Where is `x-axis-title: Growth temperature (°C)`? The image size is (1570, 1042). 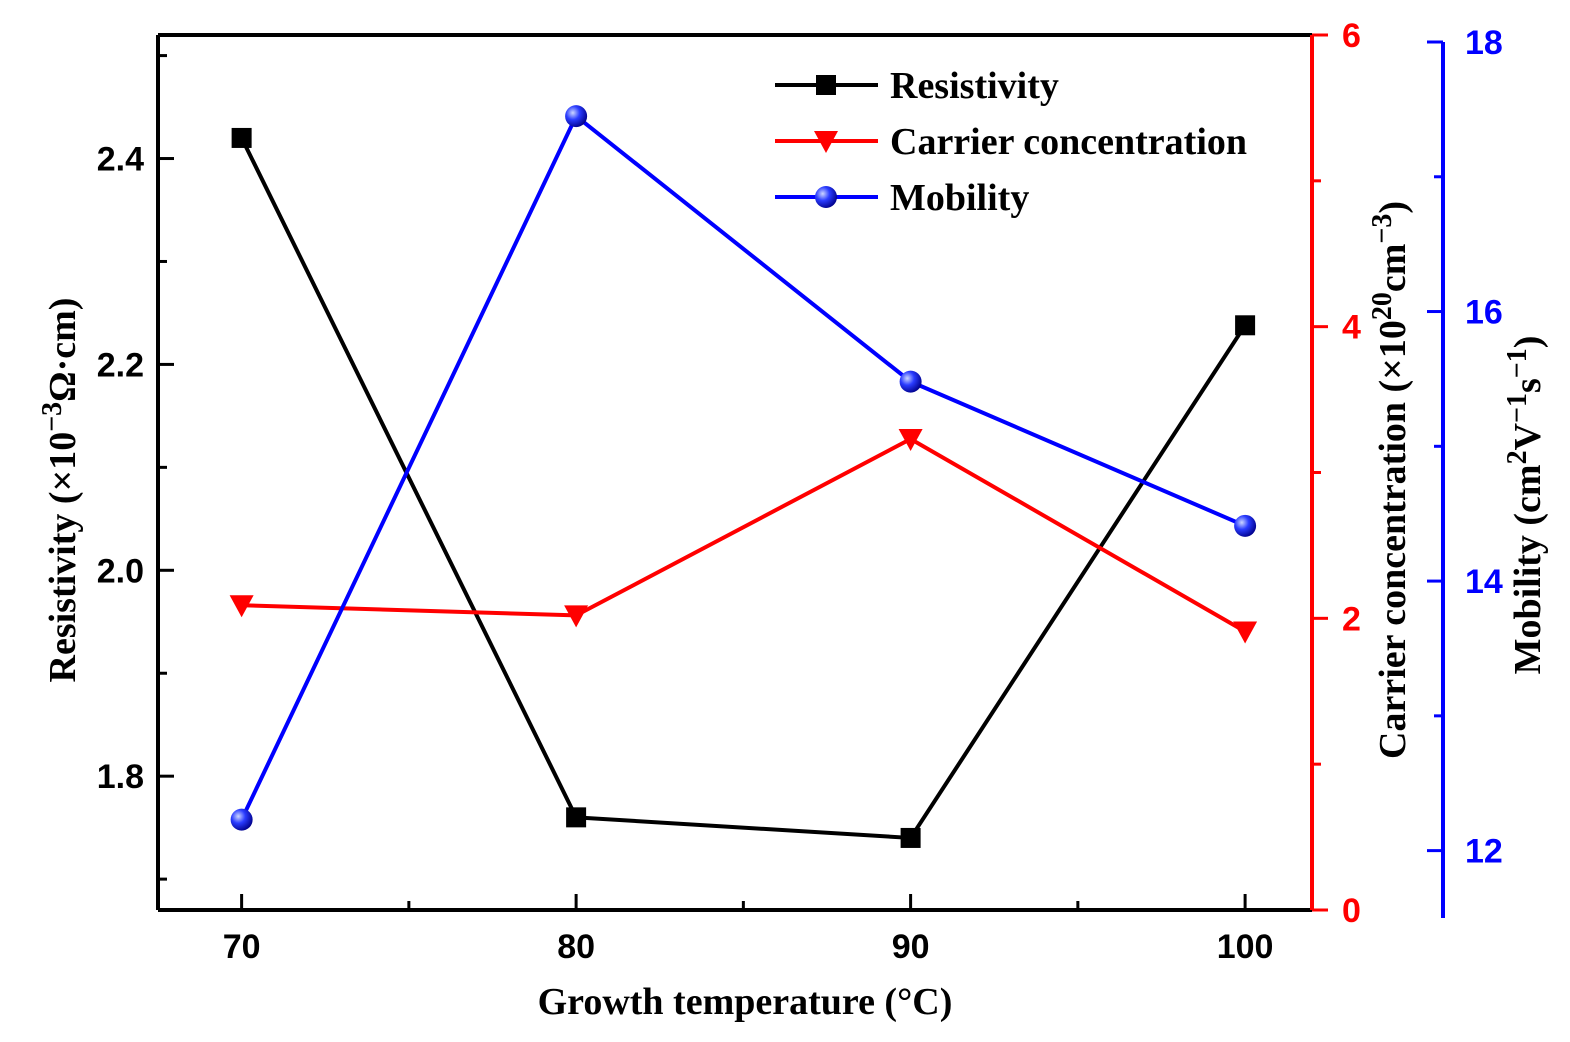 x-axis-title: Growth temperature (°C) is located at coordinates (745, 1002).